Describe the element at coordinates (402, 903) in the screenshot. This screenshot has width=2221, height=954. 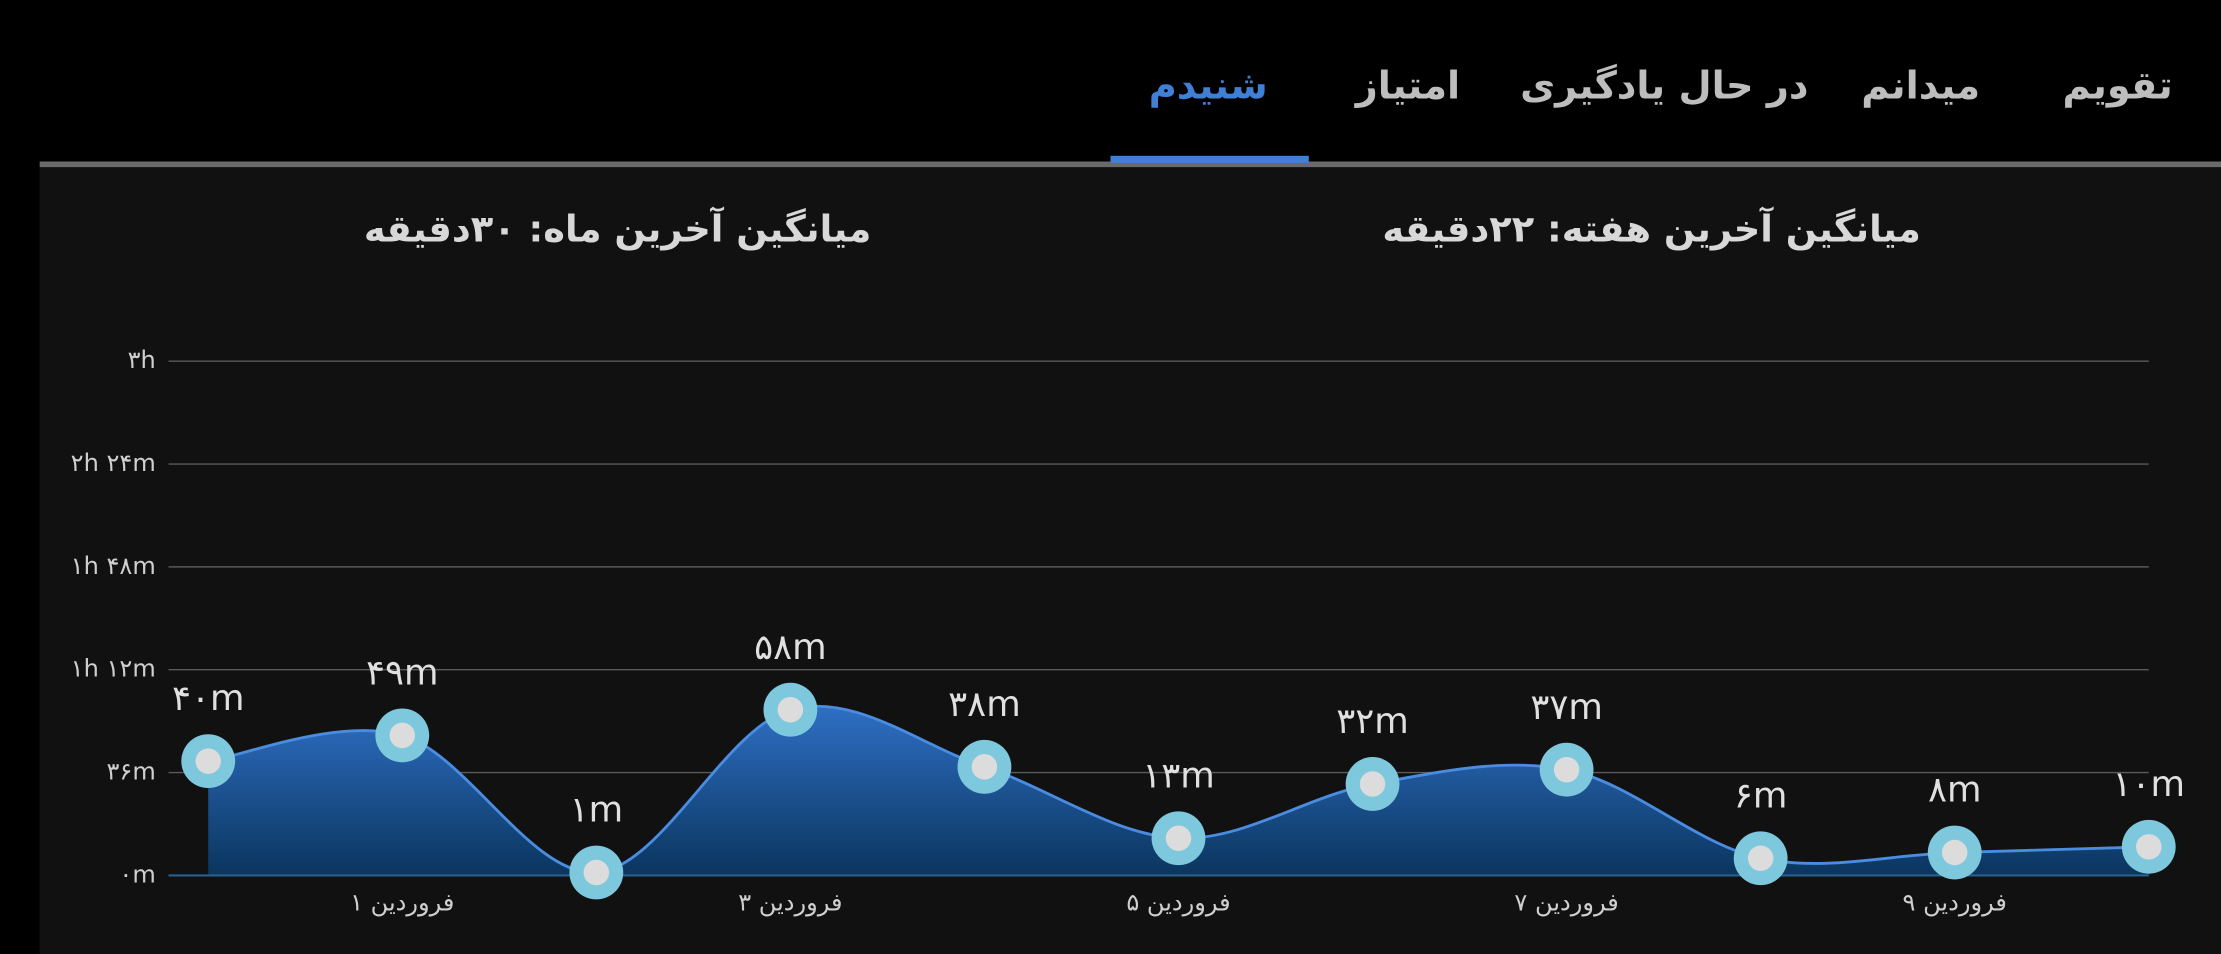
I see `x-tick-label: ۱ فروردین` at that location.